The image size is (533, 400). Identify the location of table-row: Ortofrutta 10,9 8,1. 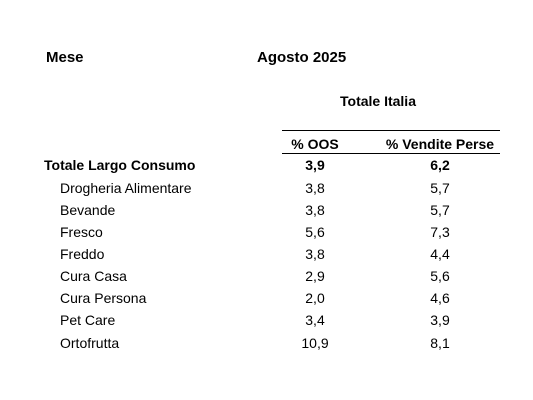
(266, 346).